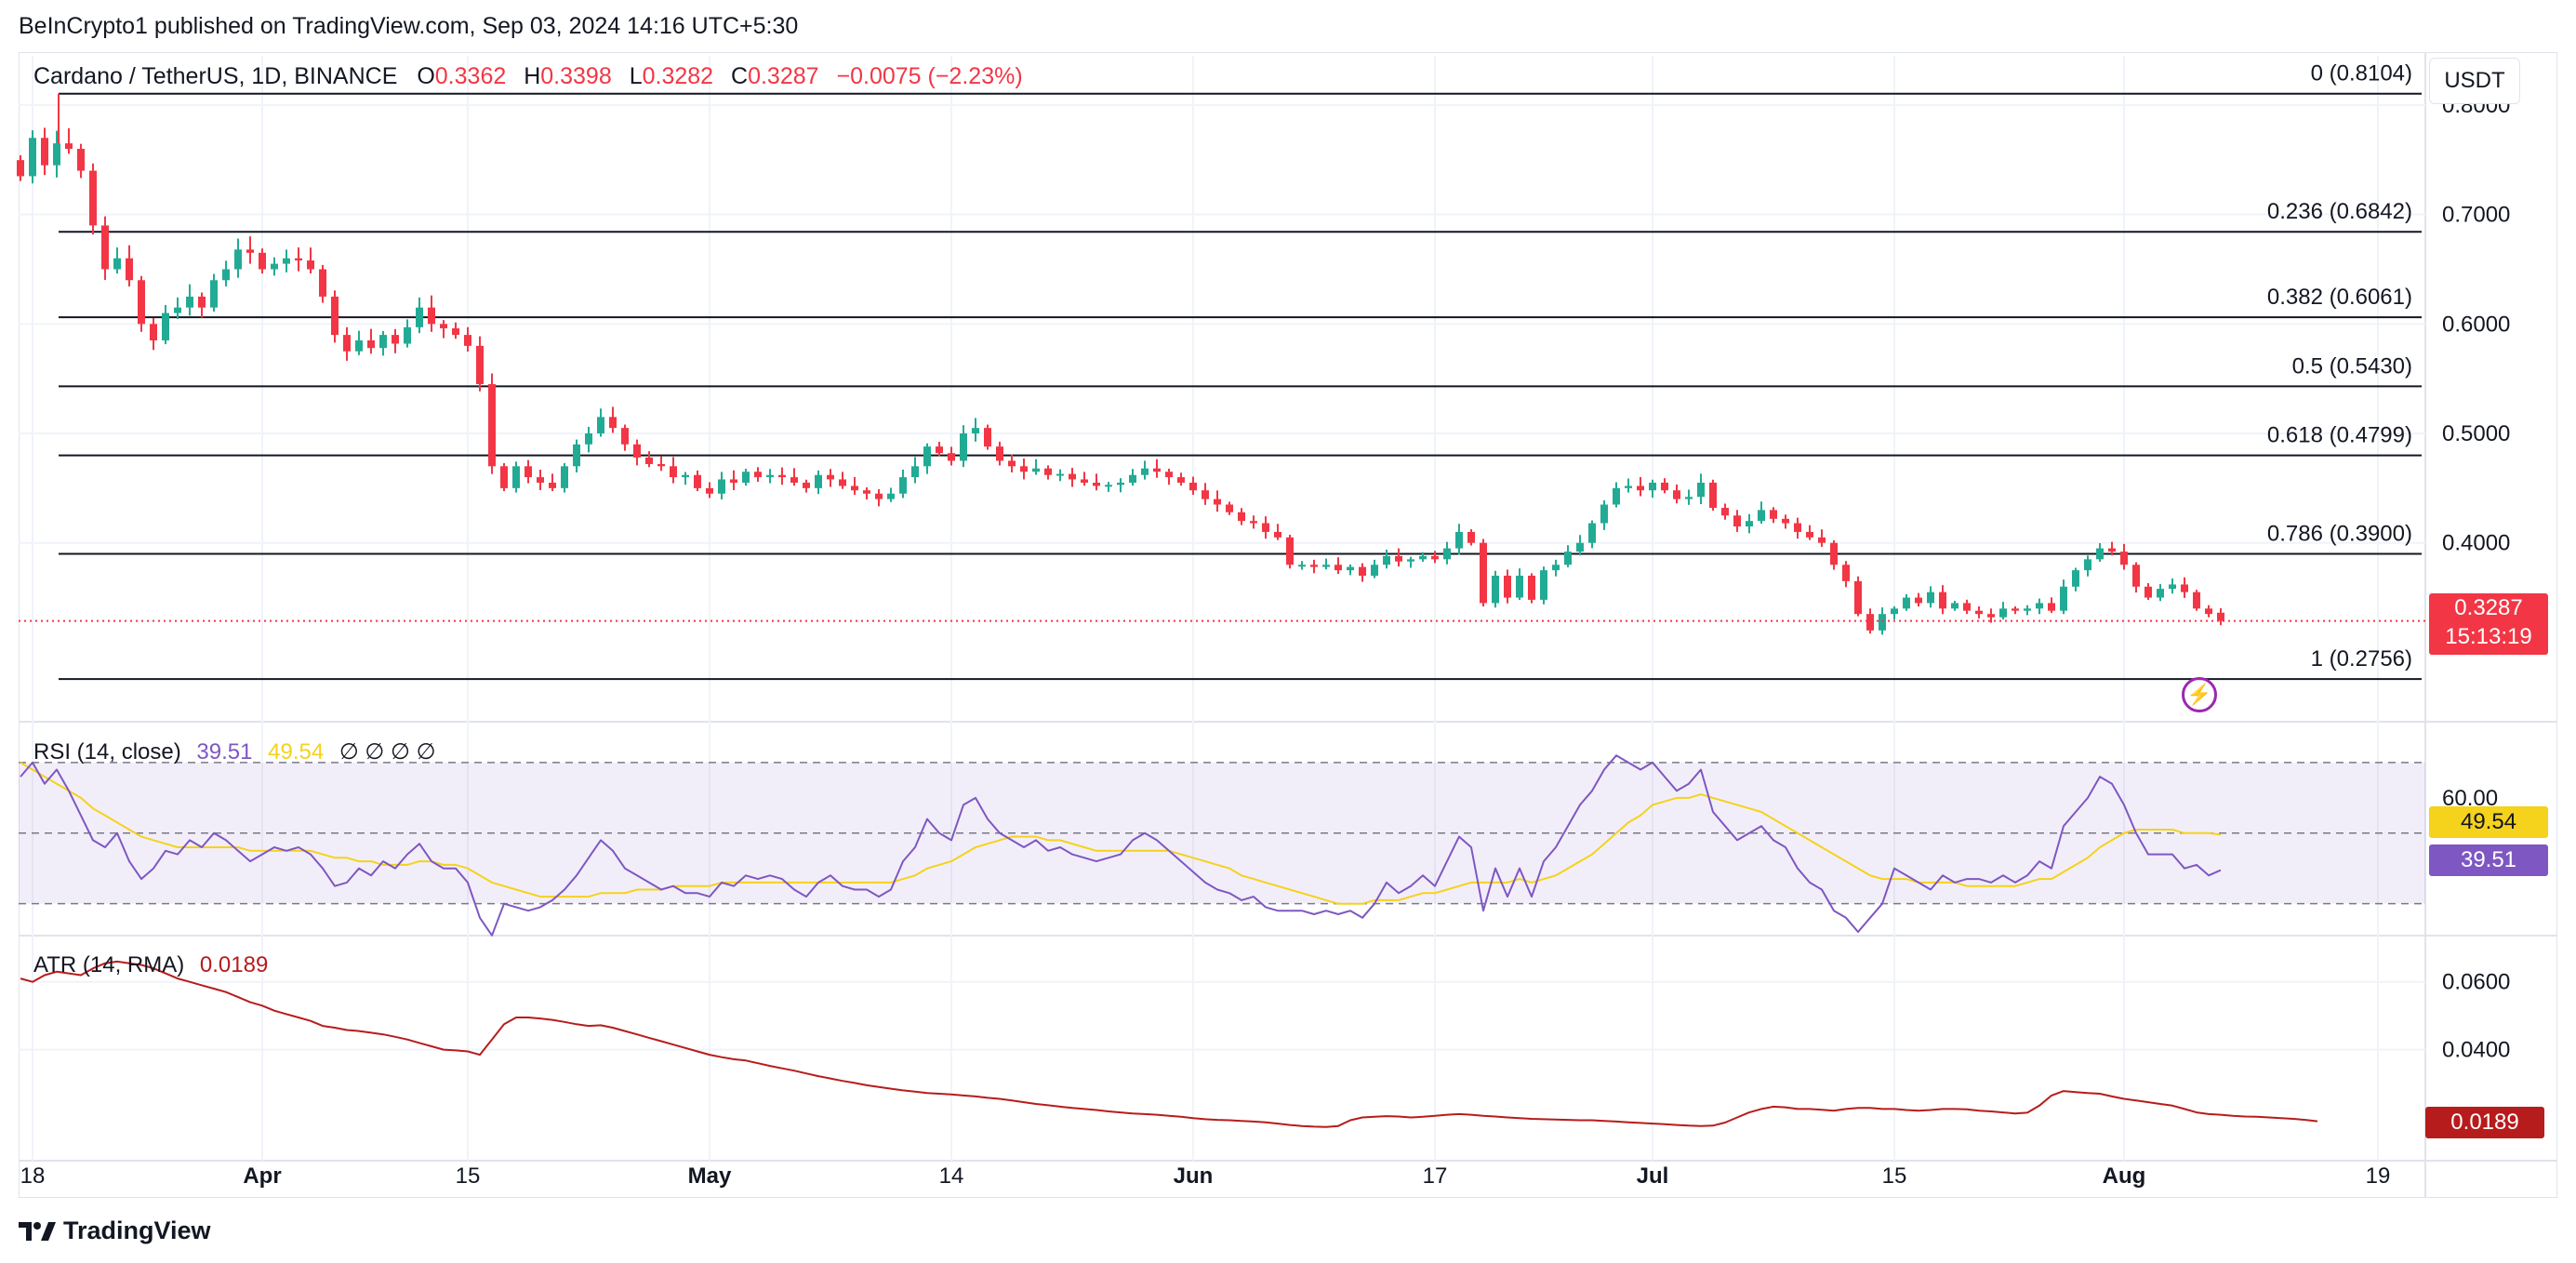  I want to click on price-axis-tick-label: 0.7000, so click(2476, 216).